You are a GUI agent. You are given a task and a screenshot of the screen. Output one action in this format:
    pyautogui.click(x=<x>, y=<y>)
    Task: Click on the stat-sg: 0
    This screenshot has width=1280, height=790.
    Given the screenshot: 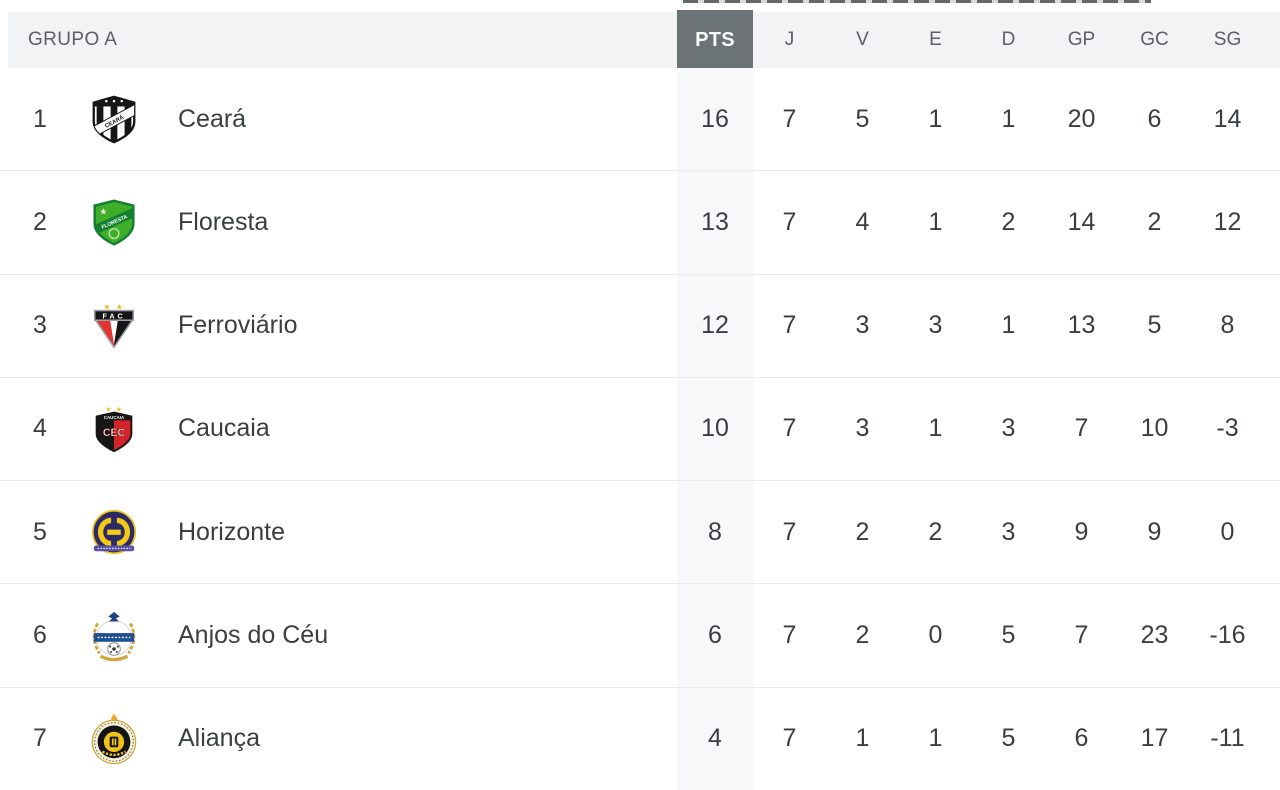 What is the action you would take?
    pyautogui.click(x=1227, y=531)
    